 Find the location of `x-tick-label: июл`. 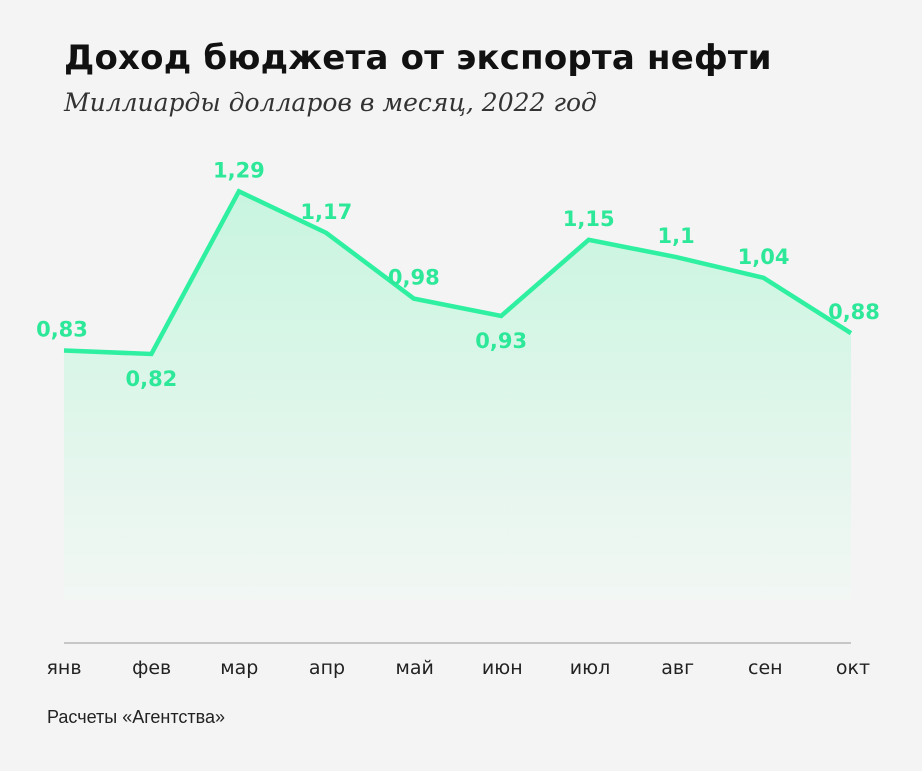

x-tick-label: июл is located at coordinates (590, 668).